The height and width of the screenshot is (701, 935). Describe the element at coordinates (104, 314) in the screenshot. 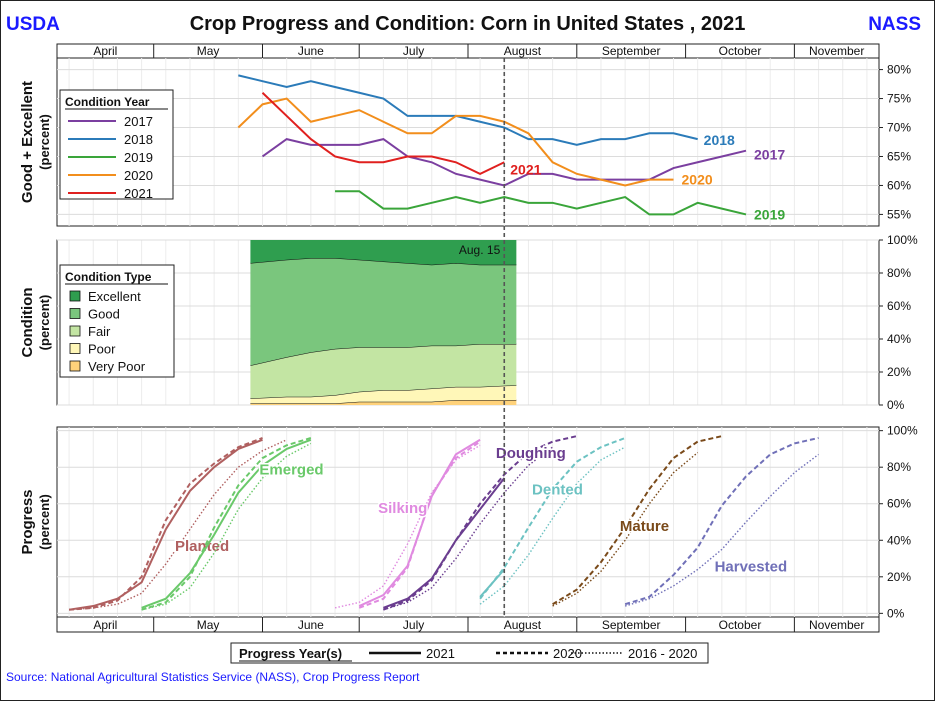

I see `legend-label-good: Good` at that location.